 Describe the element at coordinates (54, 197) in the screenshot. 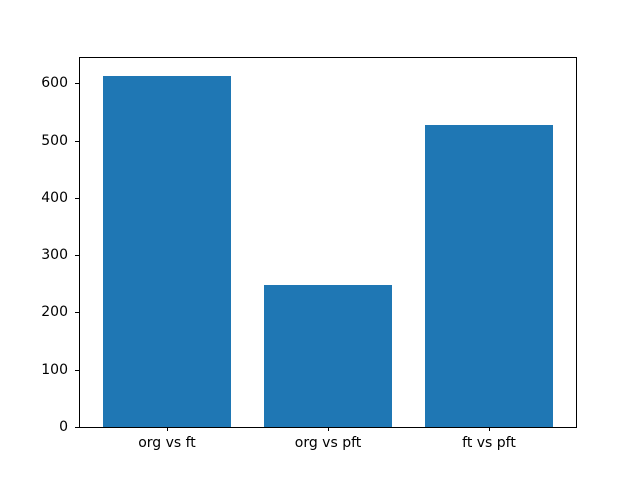

I see `y-tick-label: 400` at that location.